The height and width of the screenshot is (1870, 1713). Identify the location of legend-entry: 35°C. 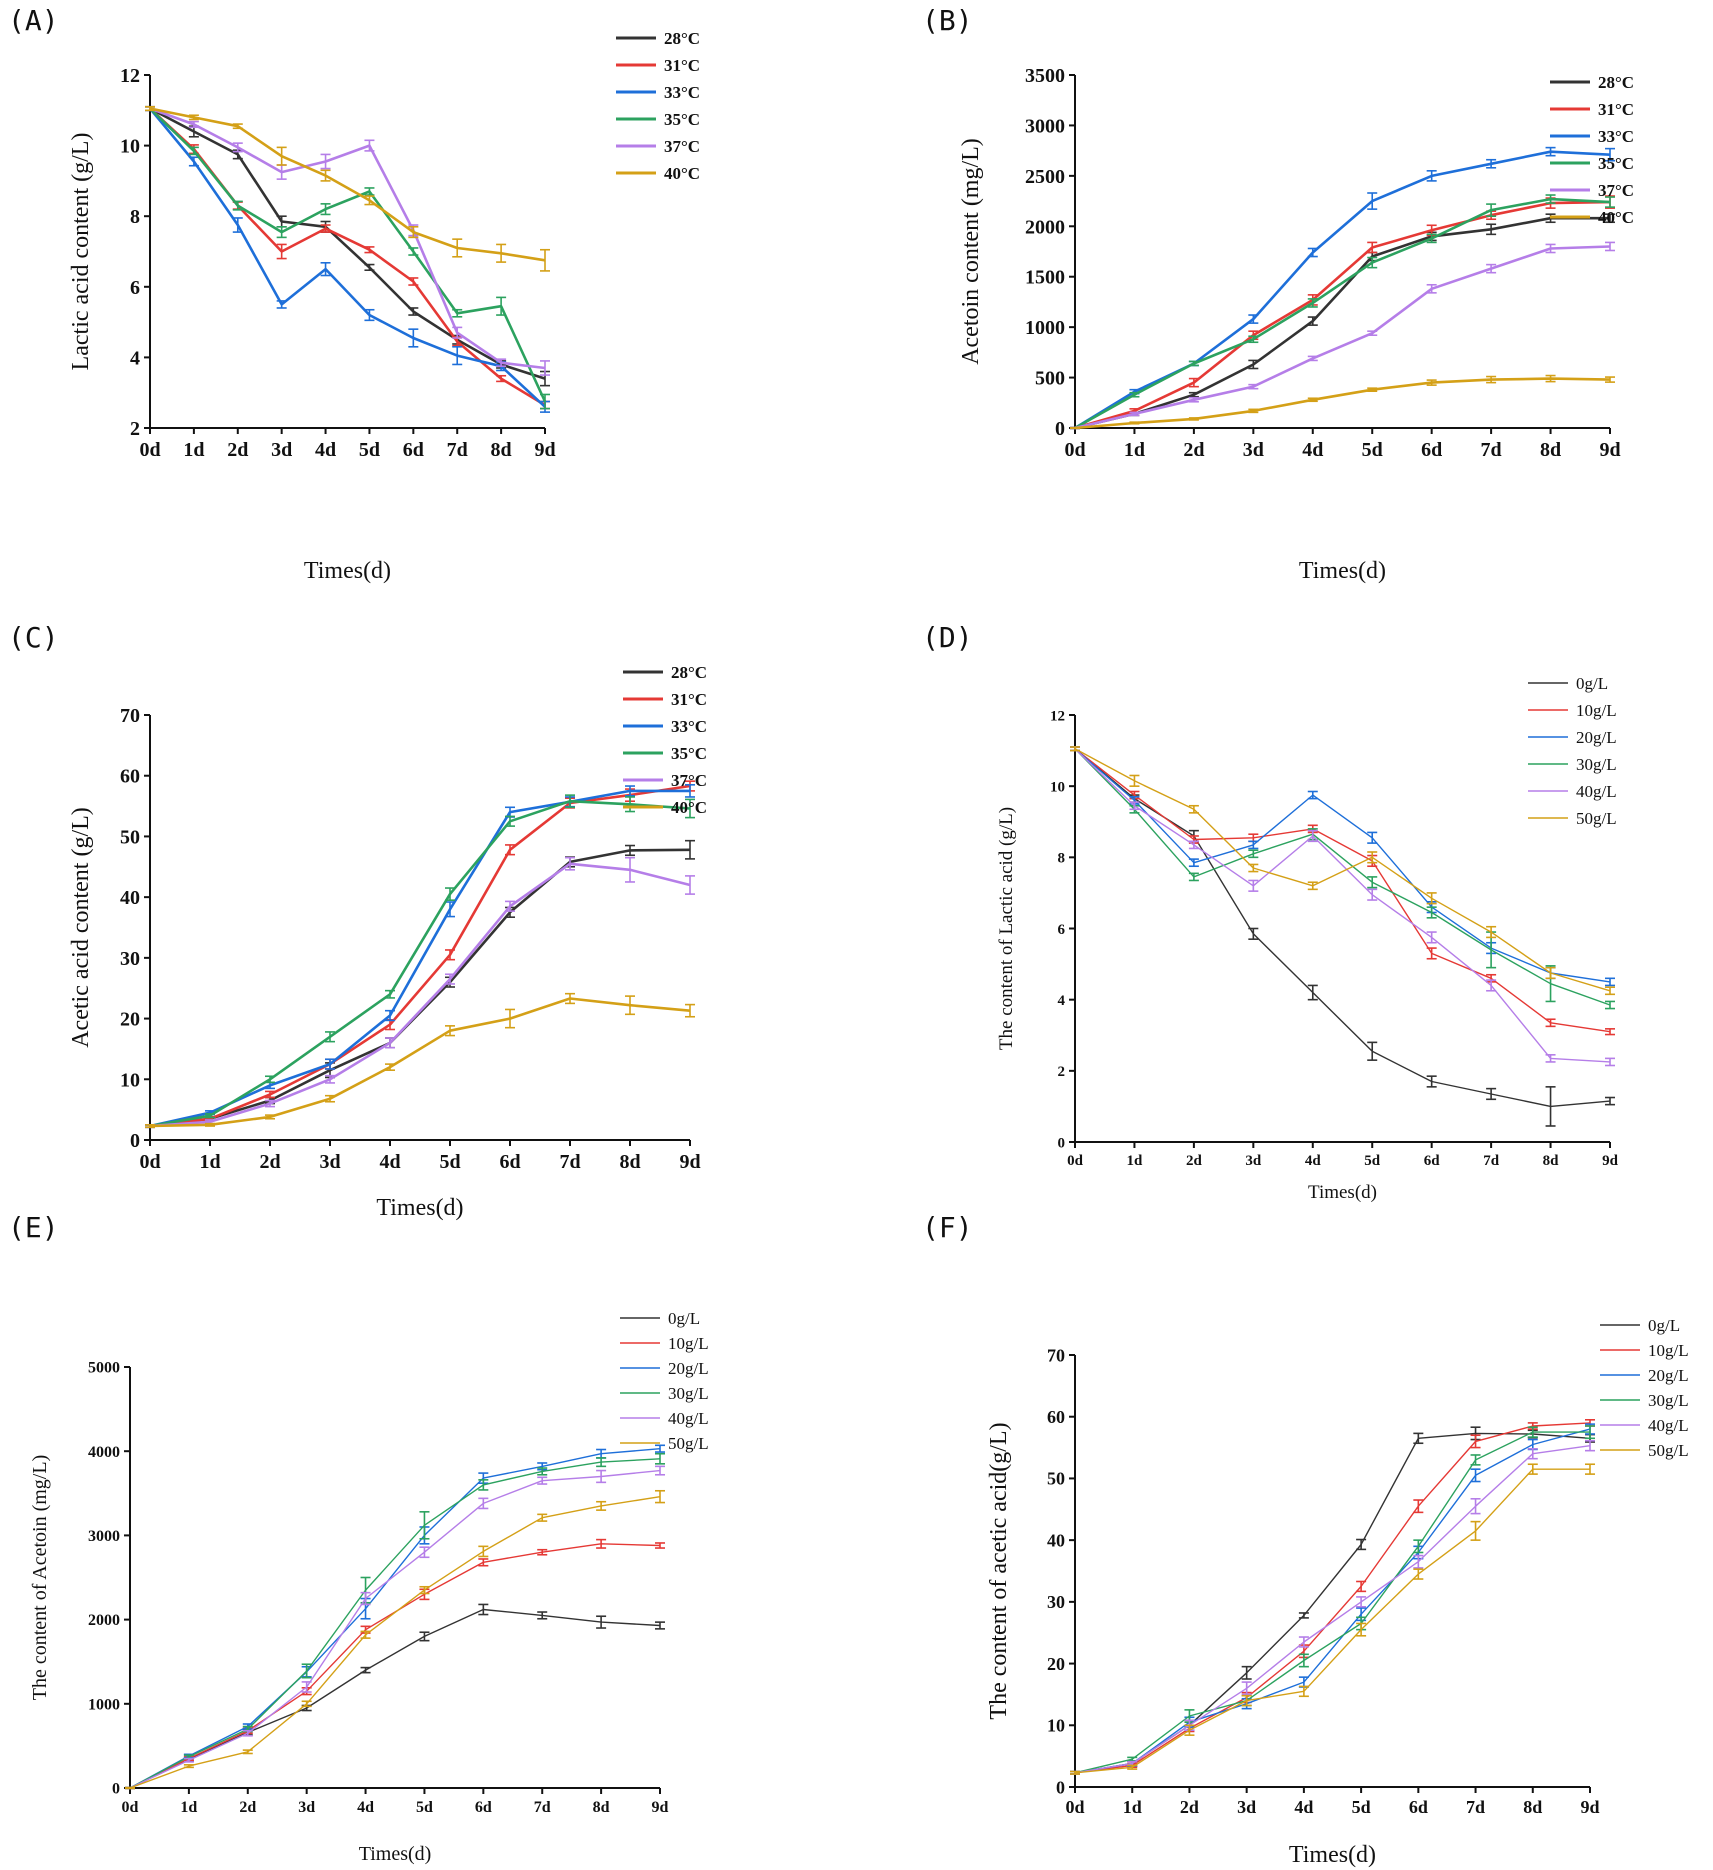
(1592, 163).